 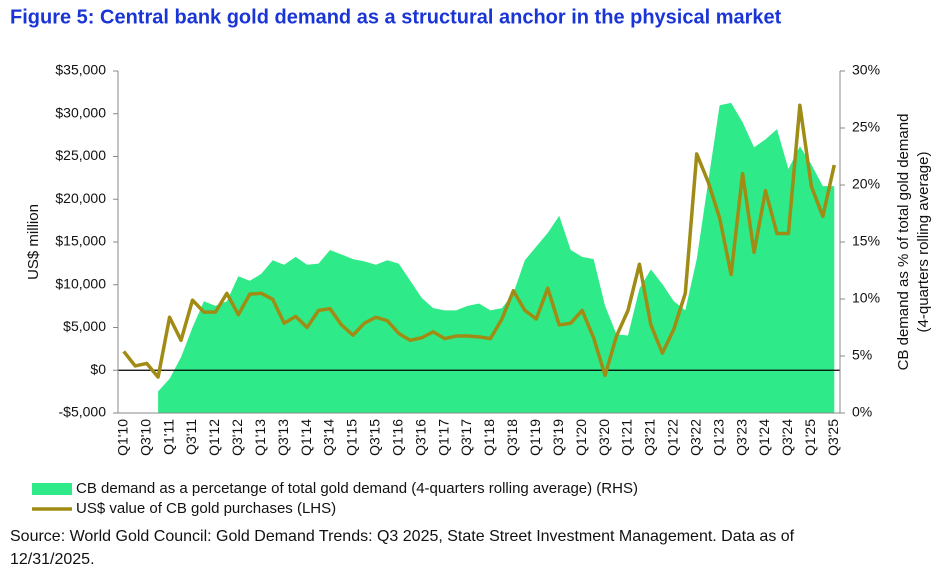 I want to click on x-tick-label: Q3'24, so click(x=787, y=437).